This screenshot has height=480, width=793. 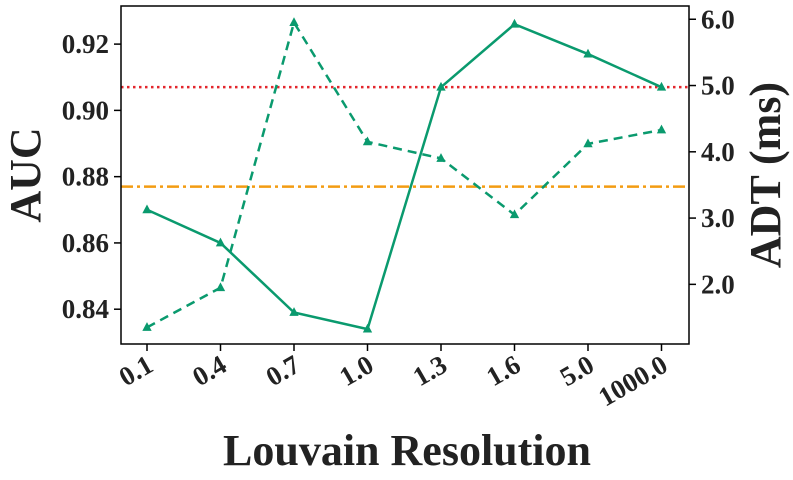 What do you see at coordinates (367, 141) in the screenshot?
I see `data-point-right-1.0` at bounding box center [367, 141].